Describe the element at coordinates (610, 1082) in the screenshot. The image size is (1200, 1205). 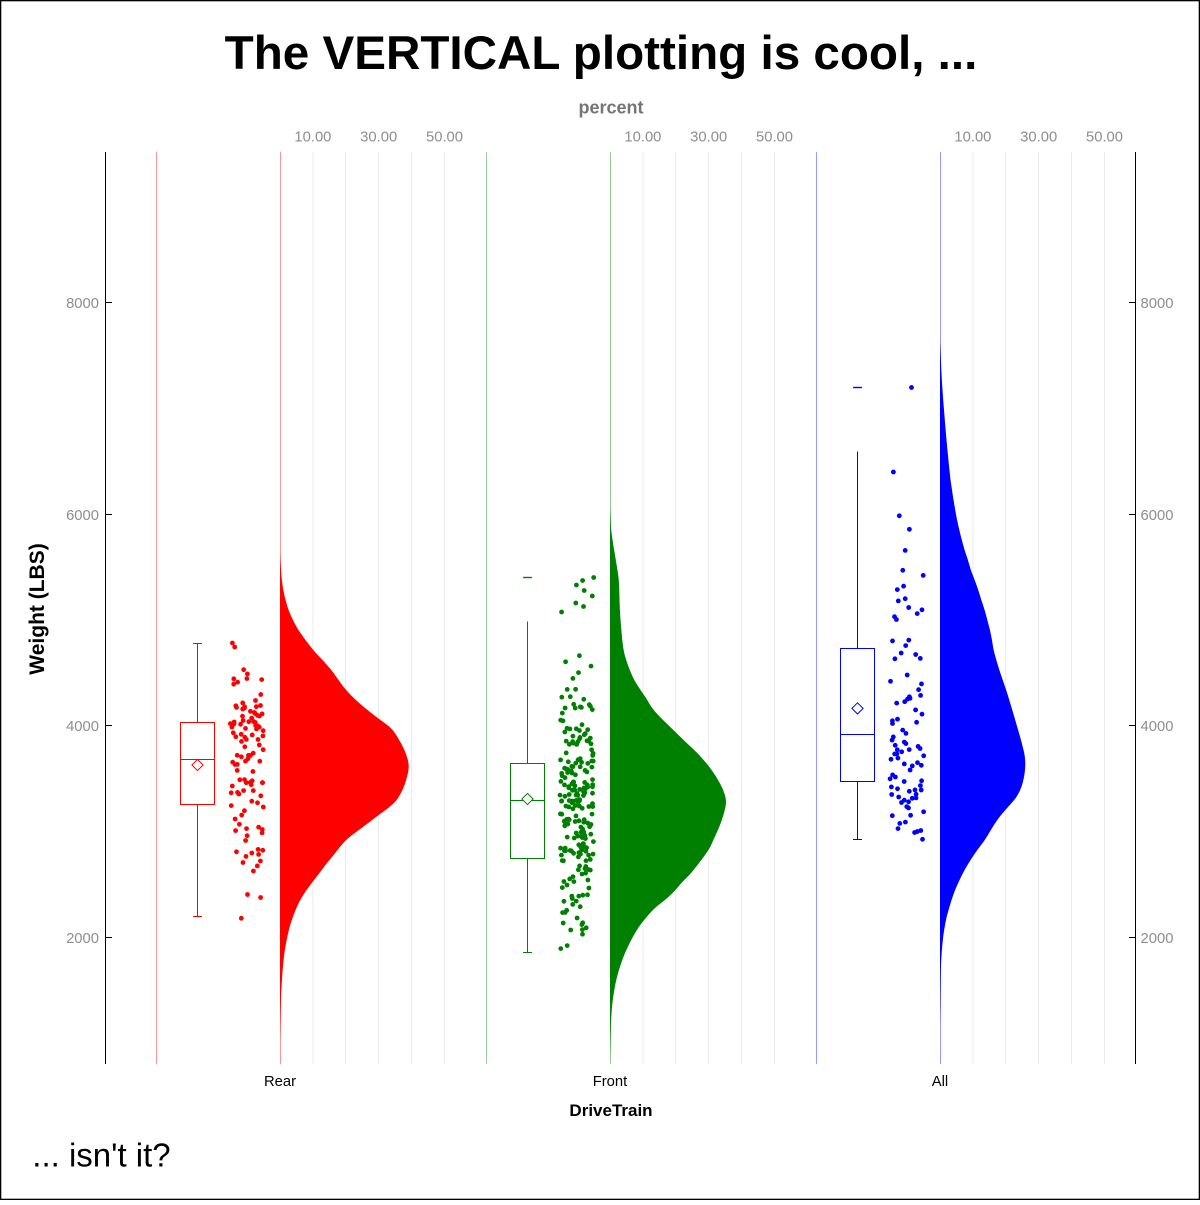
I see `svg-text: Front` at that location.